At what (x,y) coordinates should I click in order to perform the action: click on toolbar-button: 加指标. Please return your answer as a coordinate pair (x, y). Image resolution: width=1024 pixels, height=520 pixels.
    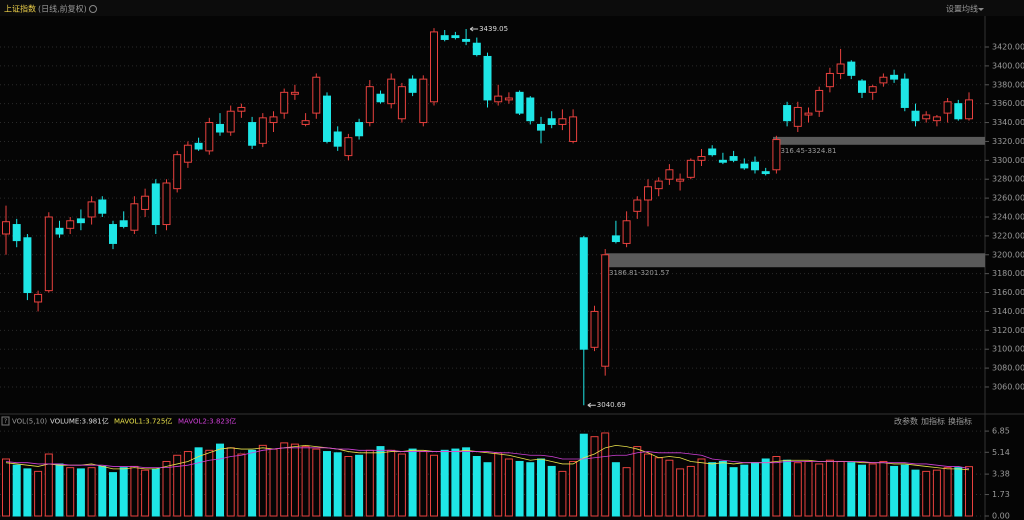
    Looking at the image, I should click on (933, 421).